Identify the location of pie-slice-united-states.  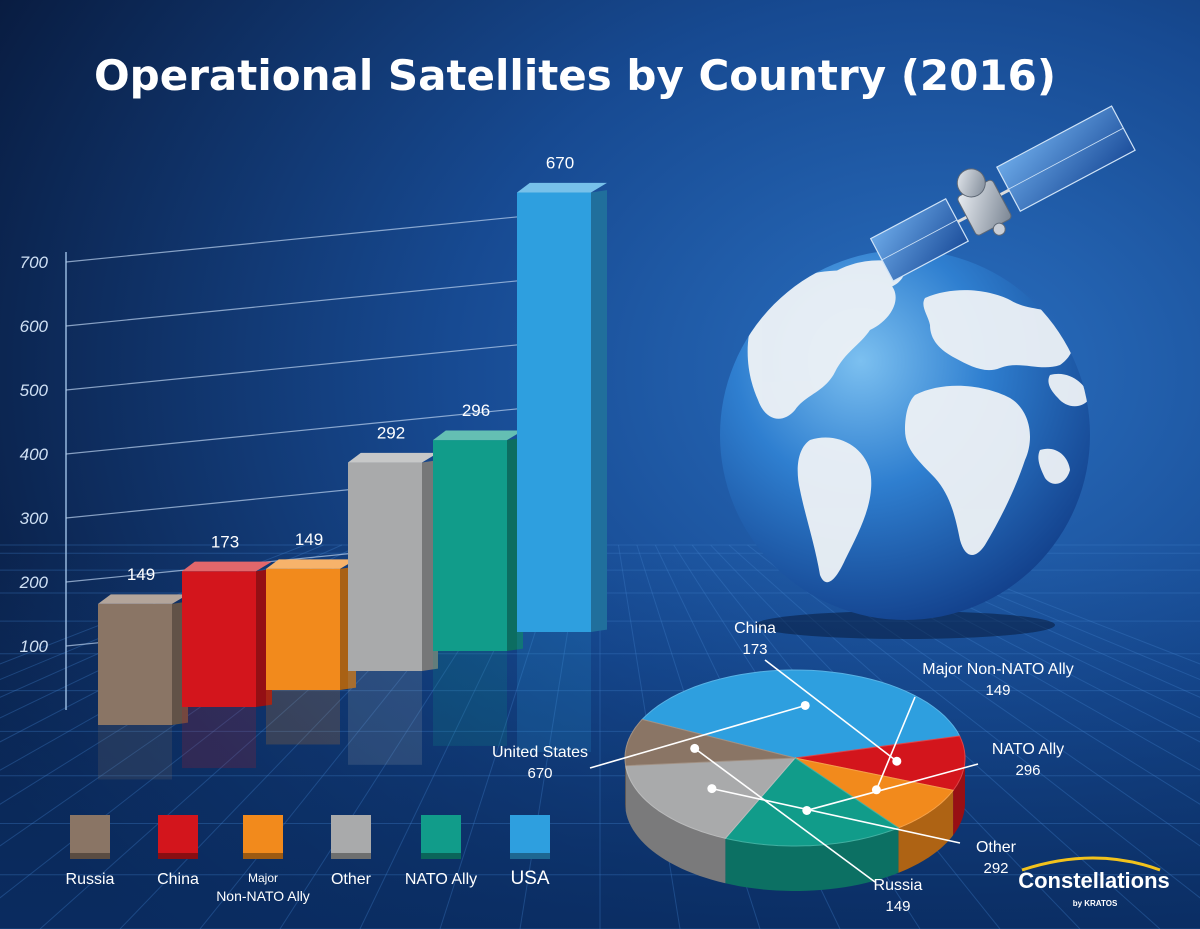
(801, 714).